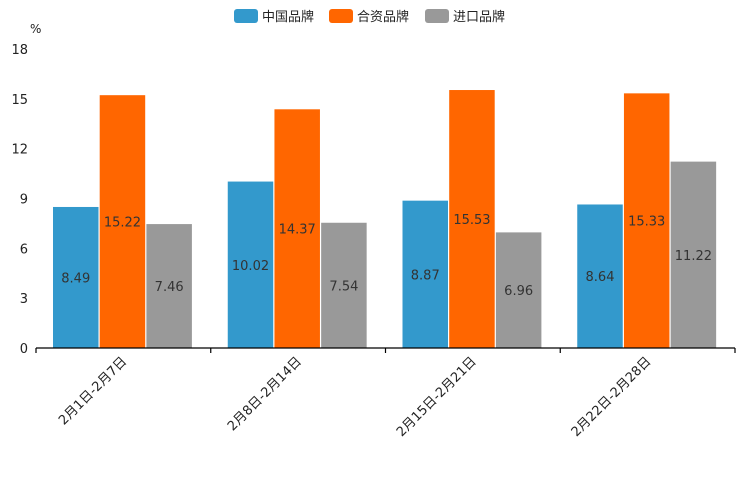 The width and height of the screenshot is (744, 496). I want to click on bar-value-label: 14.37, so click(297, 230).